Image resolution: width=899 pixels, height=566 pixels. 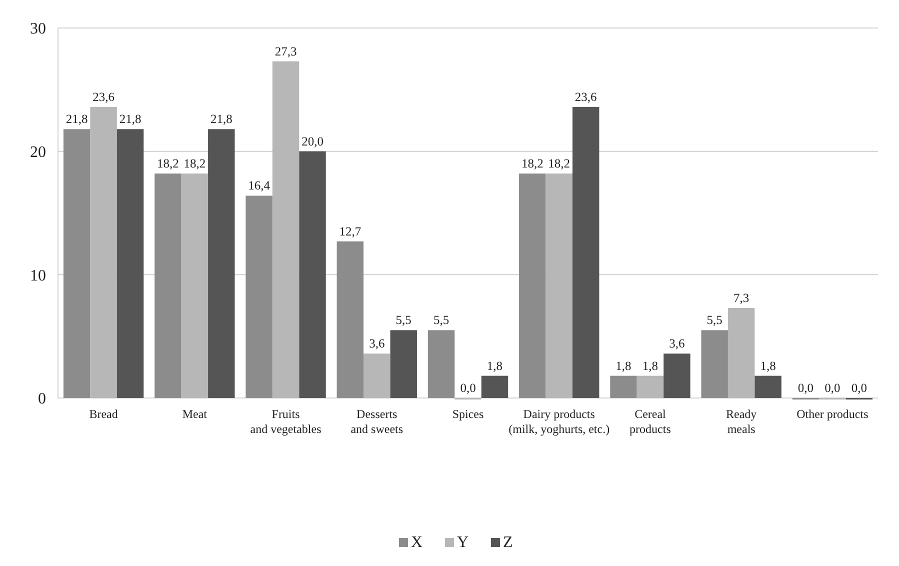 I want to click on y-tick-label: 10, so click(x=38, y=275).